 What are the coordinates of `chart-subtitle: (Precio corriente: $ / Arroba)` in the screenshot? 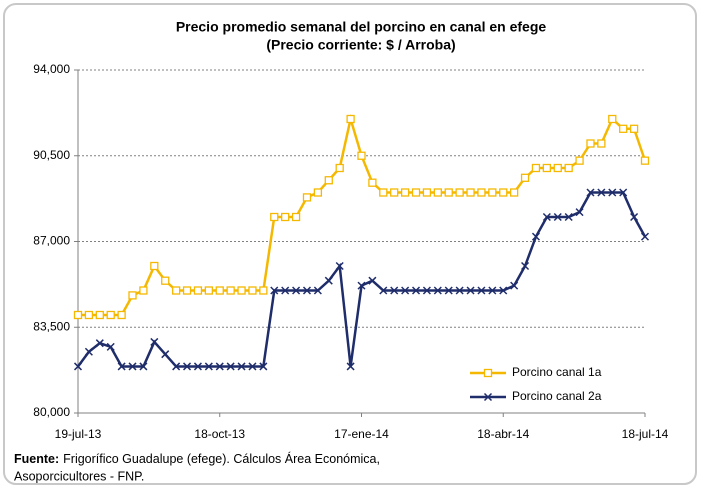 It's located at (360, 45).